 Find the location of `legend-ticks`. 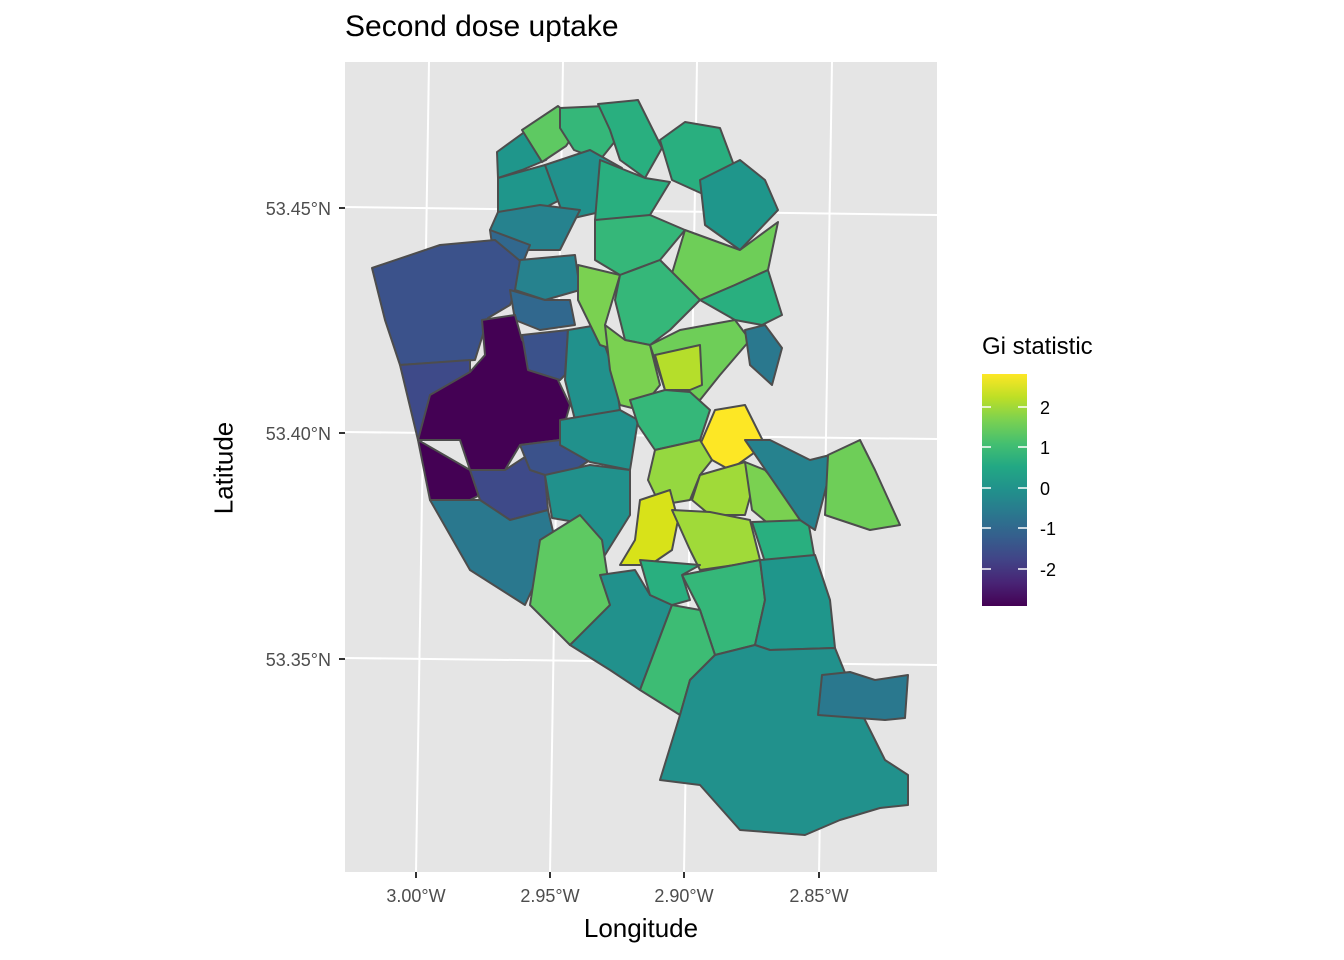

legend-ticks is located at coordinates (1004, 488).